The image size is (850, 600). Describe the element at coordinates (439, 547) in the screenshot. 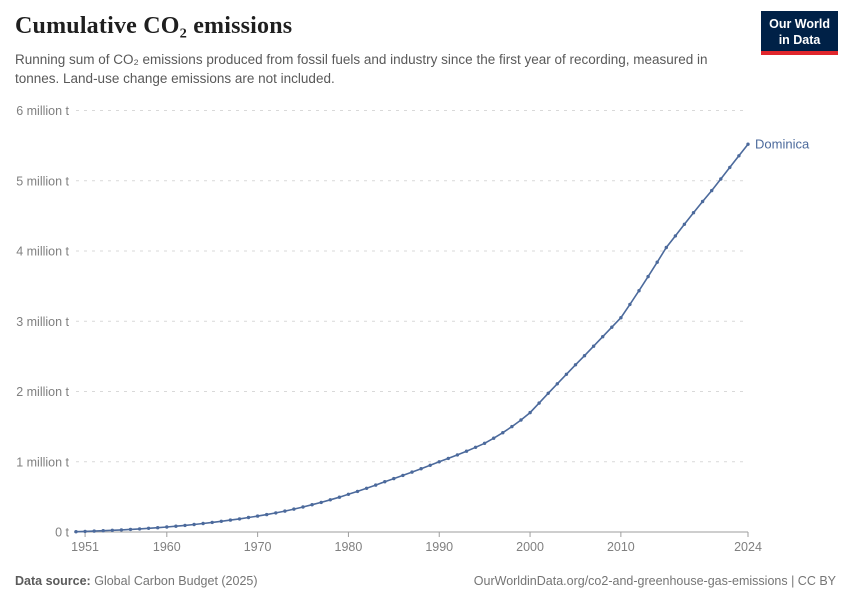

I see `x-axis-tick-label: 1990` at that location.